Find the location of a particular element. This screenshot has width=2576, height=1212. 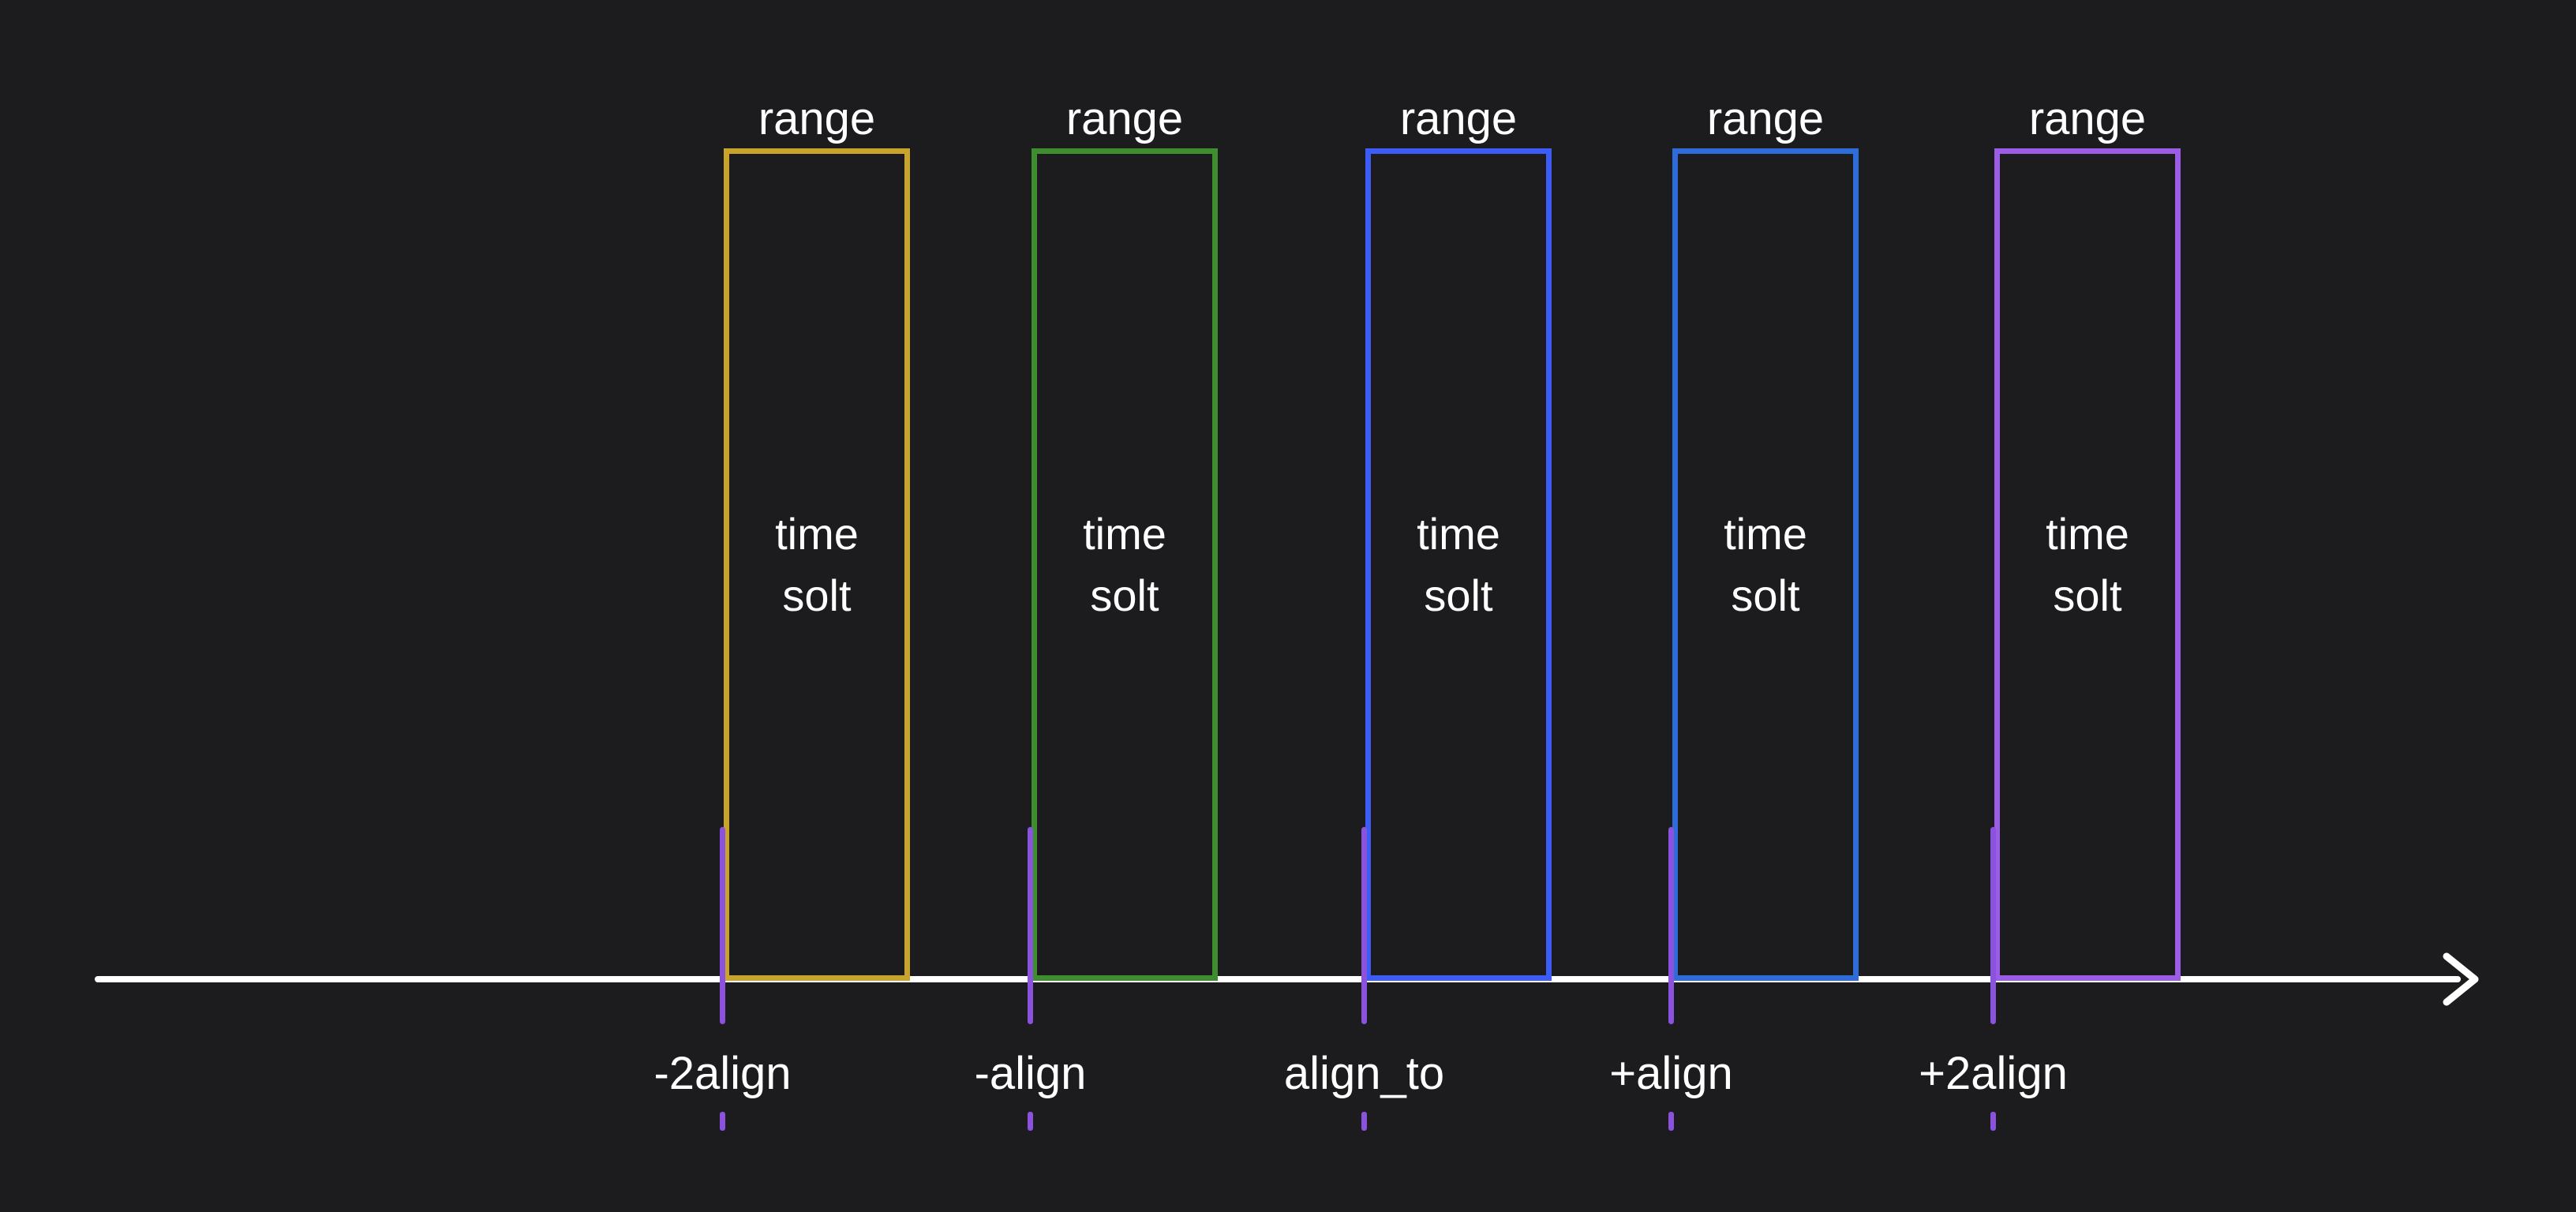

tick-label: align_to is located at coordinates (1364, 1073).